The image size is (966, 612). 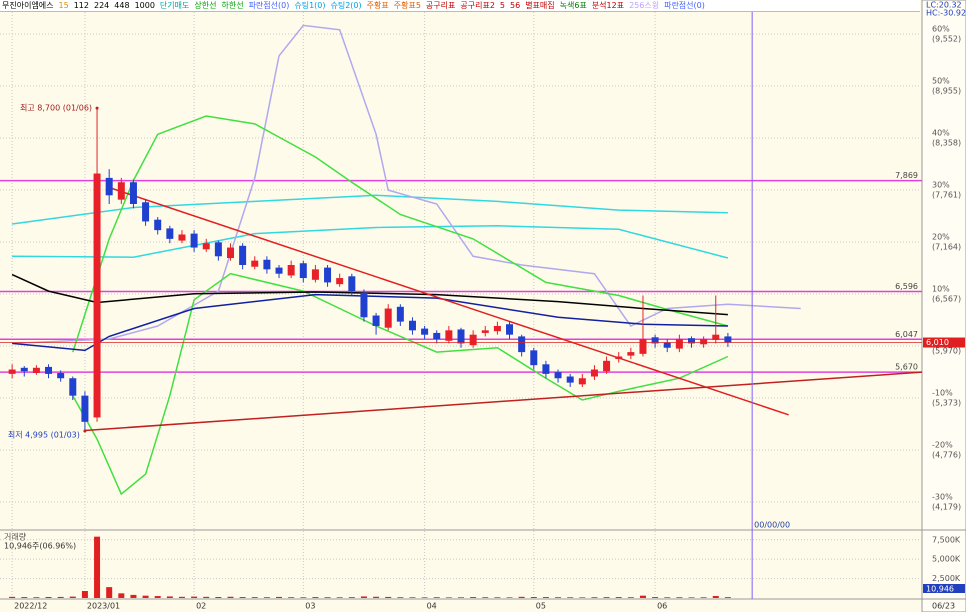 What do you see at coordinates (144, 5) in the screenshot?
I see `legend-item: 1000` at bounding box center [144, 5].